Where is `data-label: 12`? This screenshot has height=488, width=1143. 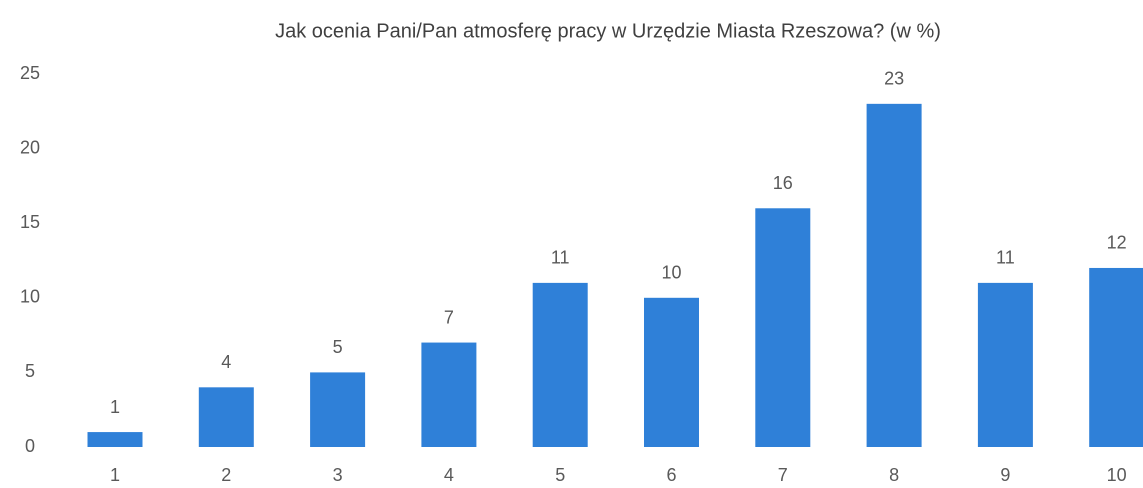 data-label: 12 is located at coordinates (1117, 243).